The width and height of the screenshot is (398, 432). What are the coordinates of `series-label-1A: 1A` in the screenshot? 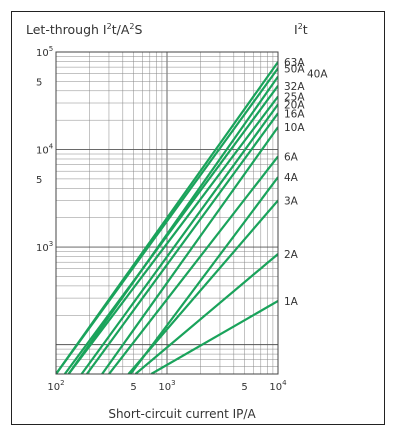 It's located at (291, 302).